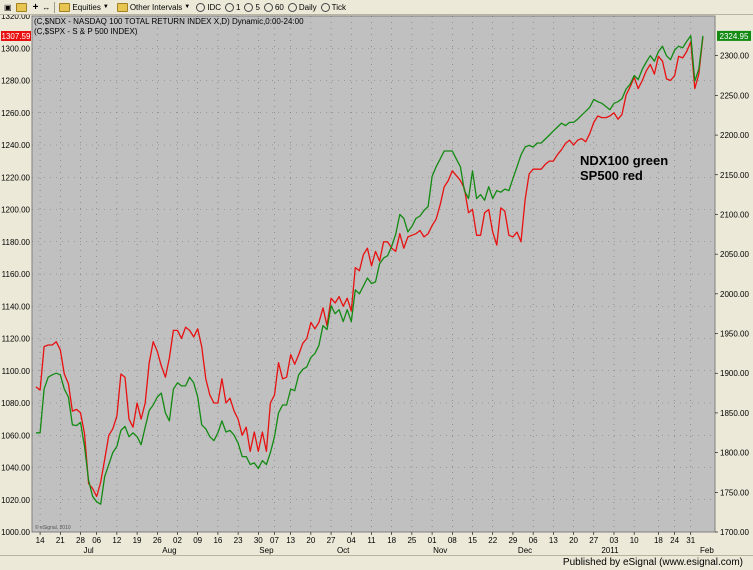 The image size is (753, 570). I want to click on equities-dropdown: Equities ▼, so click(84, 7).